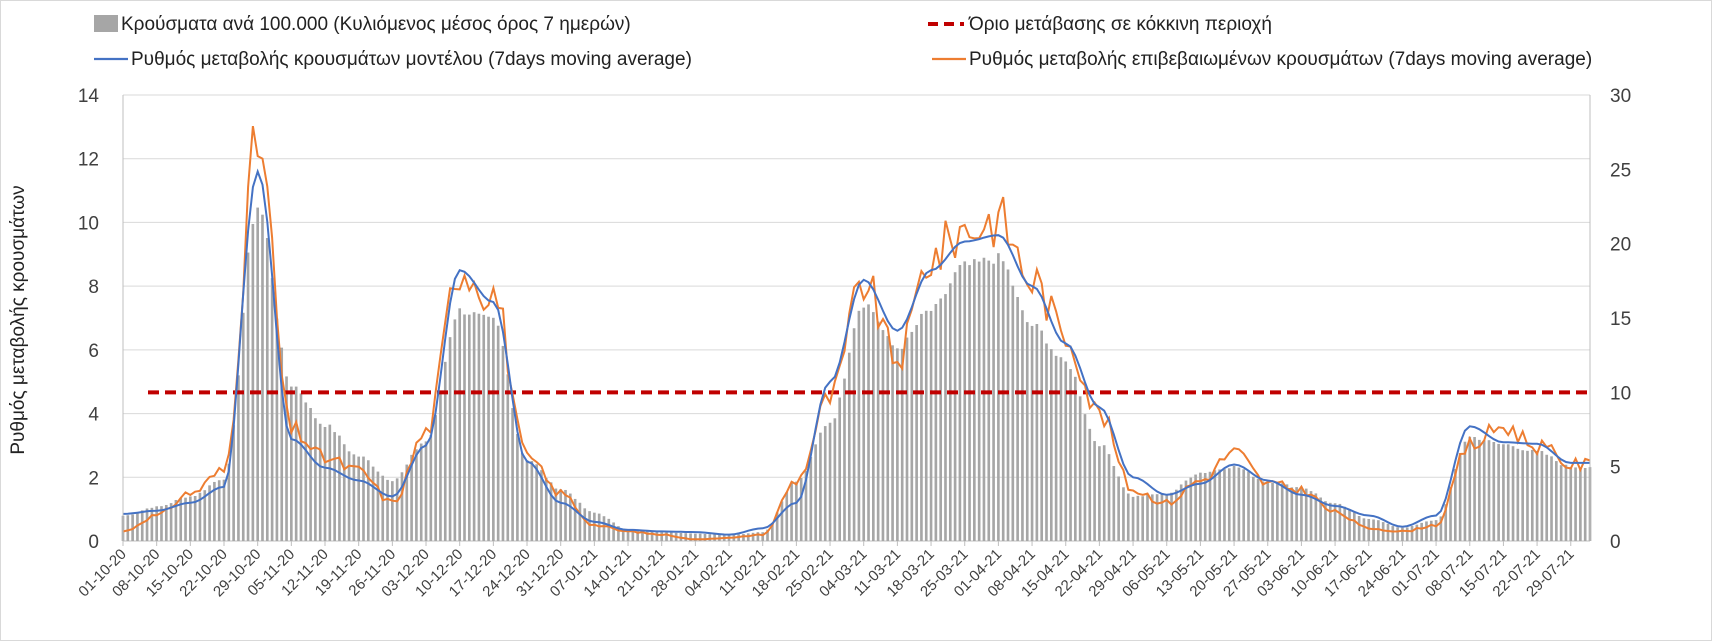 Image resolution: width=1712 pixels, height=641 pixels. I want to click on legend-threshold-label: Όριο μετάβασης σε κόκκινη περιοχή, so click(1120, 24).